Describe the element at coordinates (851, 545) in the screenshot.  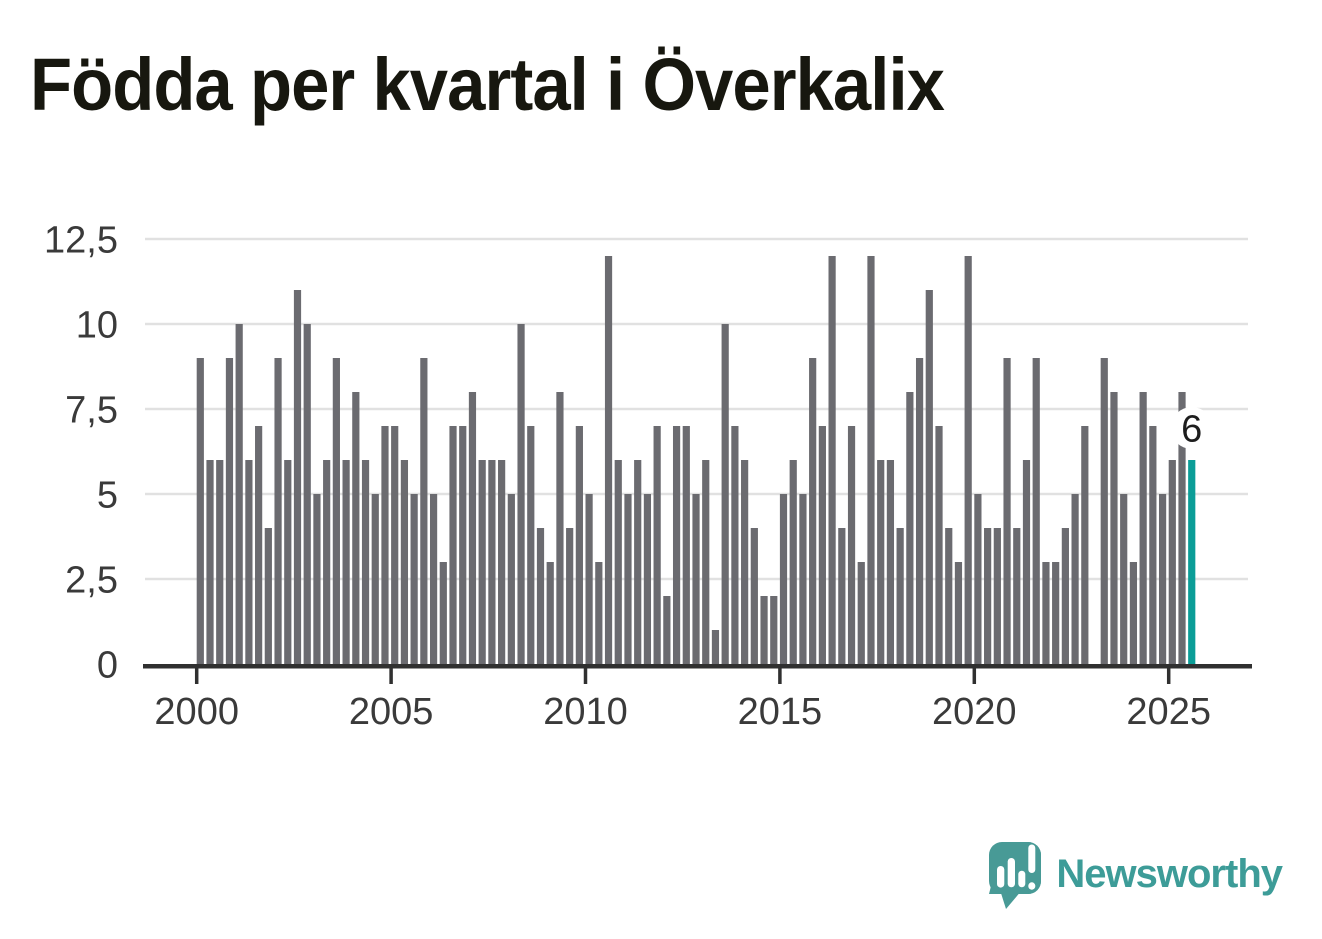
I see `bar-2016-q4` at that location.